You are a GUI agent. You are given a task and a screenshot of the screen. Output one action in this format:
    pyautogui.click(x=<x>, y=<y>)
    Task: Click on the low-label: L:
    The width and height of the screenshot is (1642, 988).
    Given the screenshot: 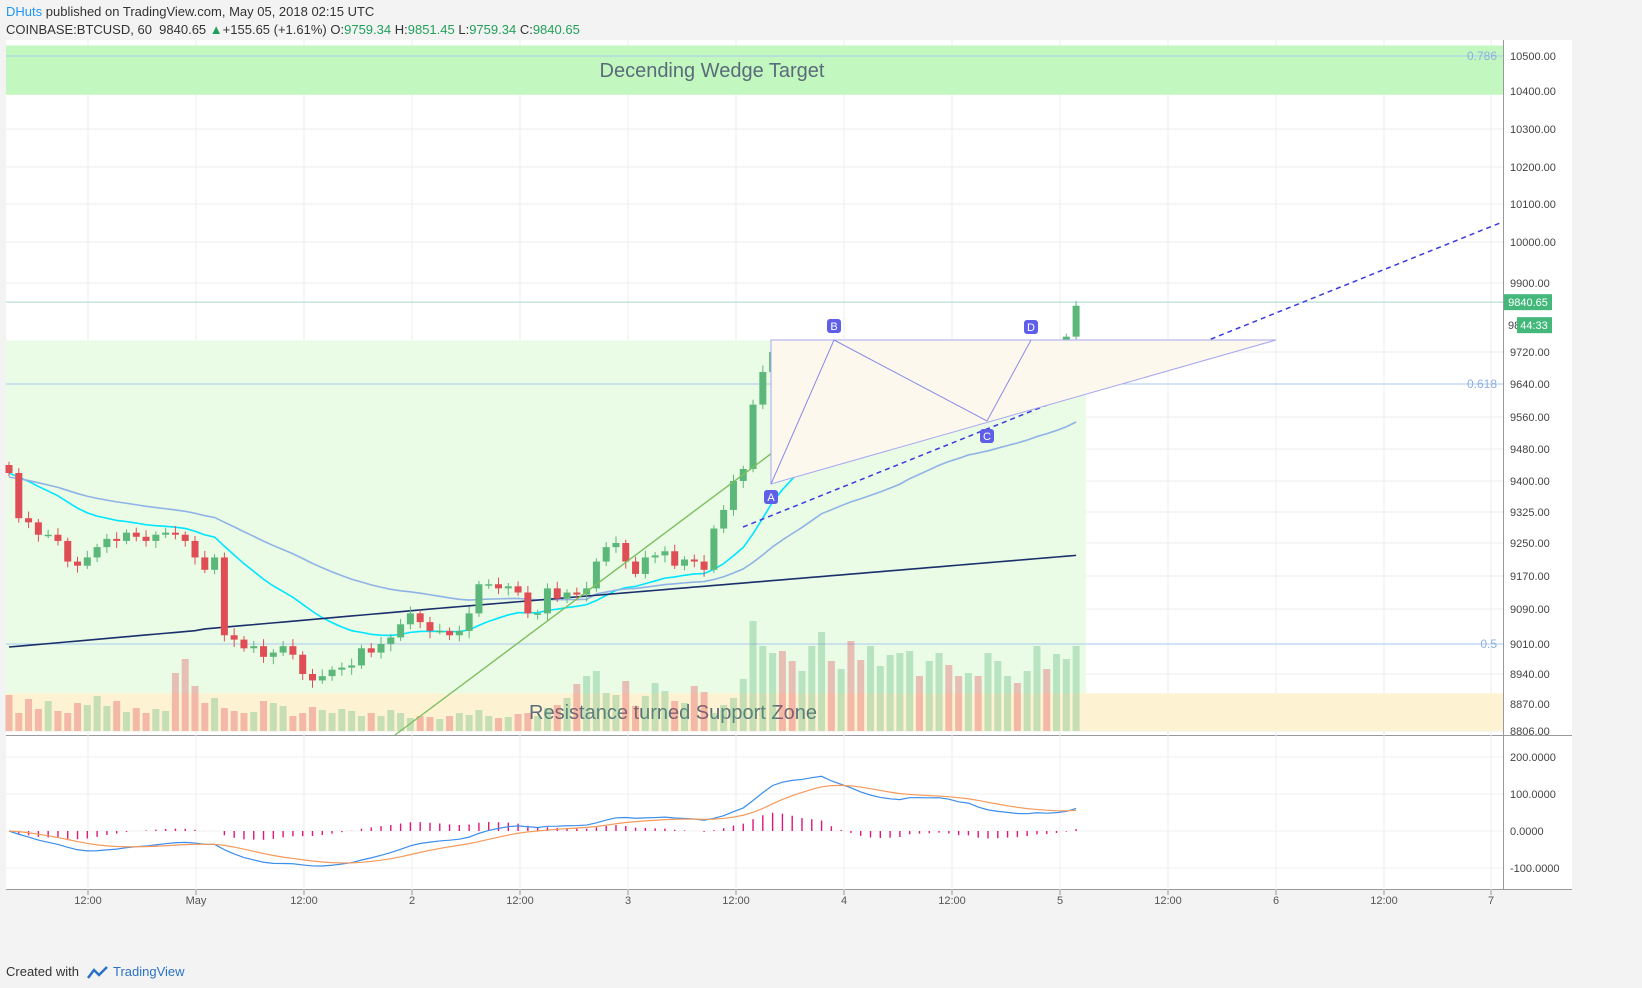 What is the action you would take?
    pyautogui.click(x=464, y=29)
    